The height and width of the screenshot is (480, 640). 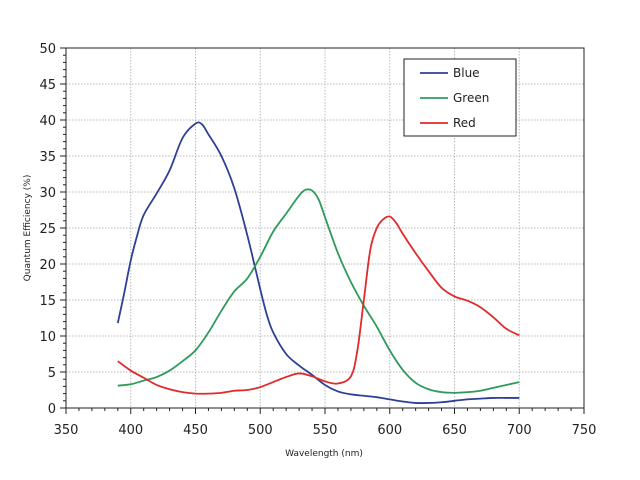 What do you see at coordinates (195, 430) in the screenshot?
I see `x-tick-label: 450` at bounding box center [195, 430].